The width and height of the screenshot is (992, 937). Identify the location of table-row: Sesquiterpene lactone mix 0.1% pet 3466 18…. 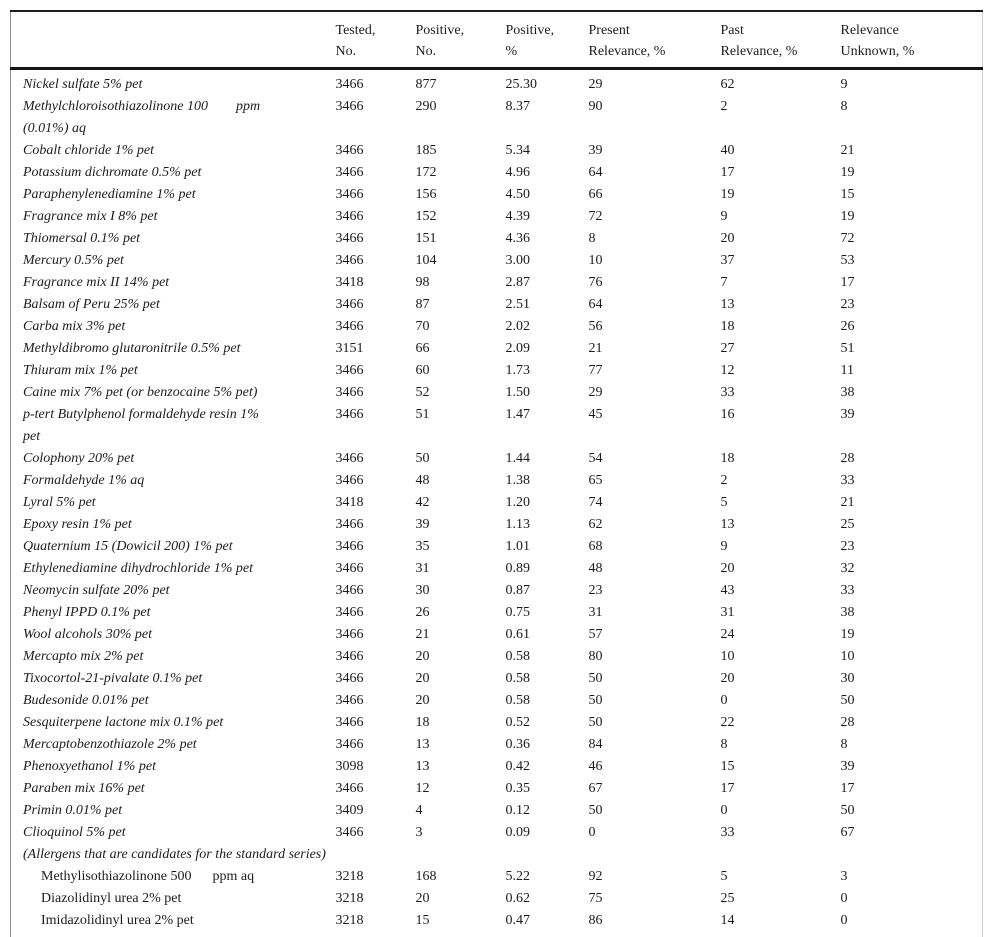
(497, 723).